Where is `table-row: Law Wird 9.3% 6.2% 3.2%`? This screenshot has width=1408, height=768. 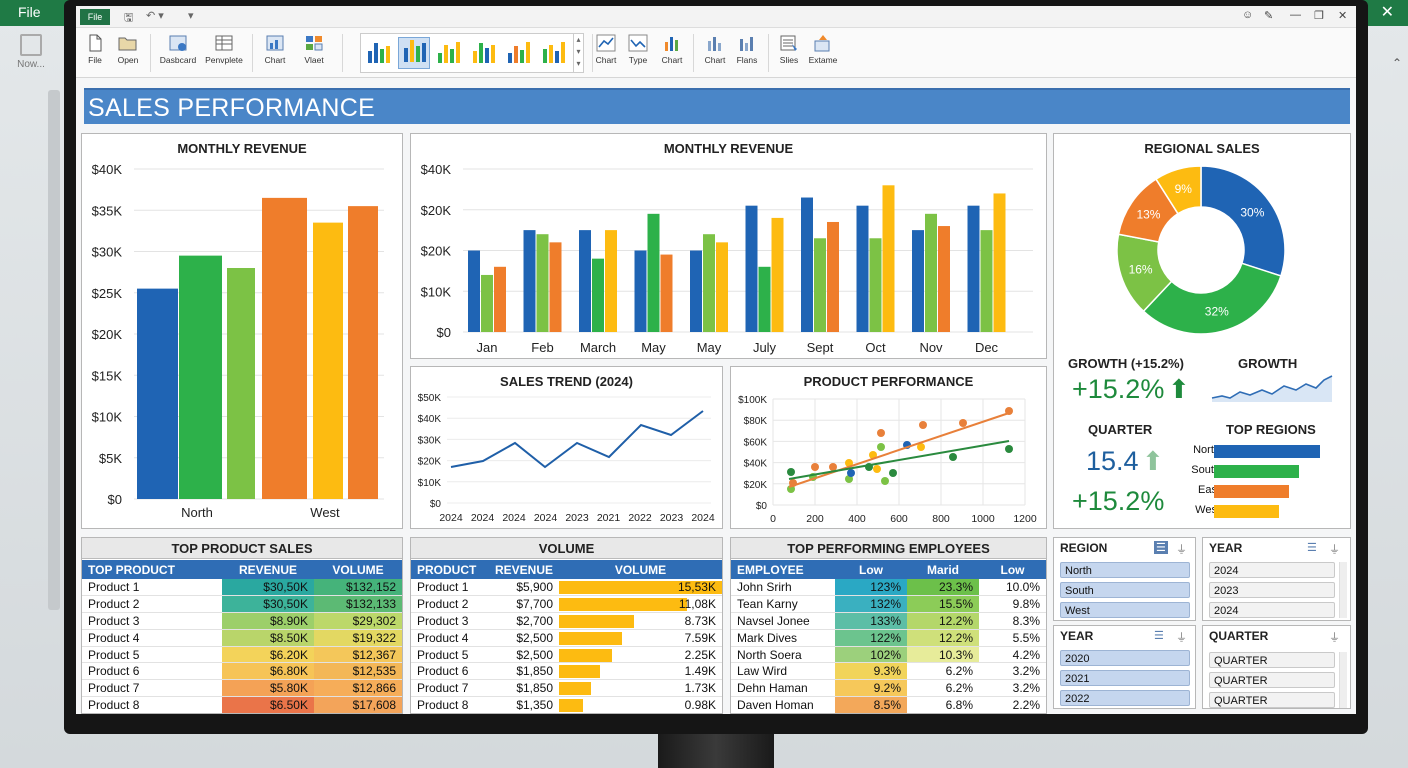
table-row: Law Wird 9.3% 6.2% 3.2% is located at coordinates (888, 671).